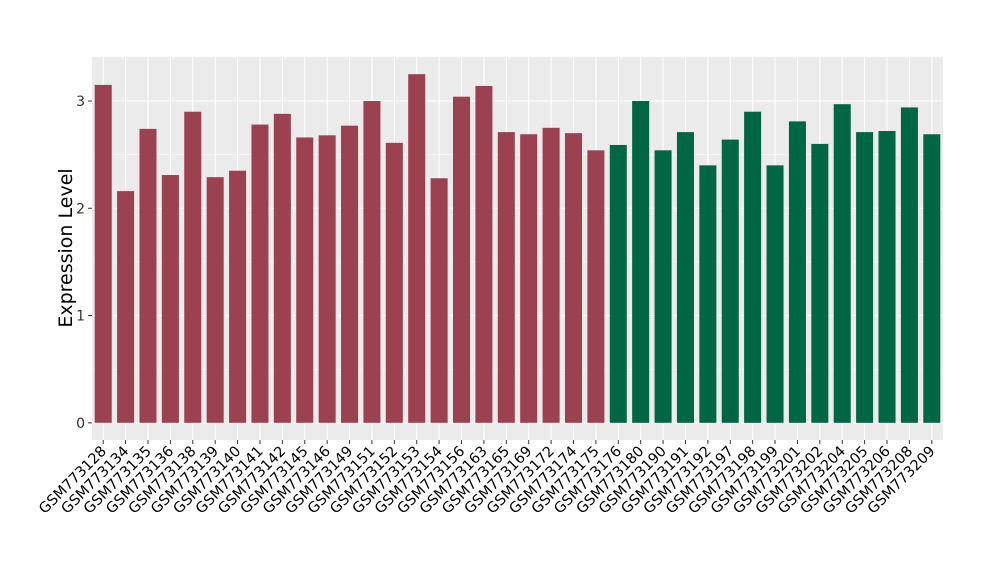 The width and height of the screenshot is (1000, 584). I want to click on bar-GSM773138, so click(193, 267).